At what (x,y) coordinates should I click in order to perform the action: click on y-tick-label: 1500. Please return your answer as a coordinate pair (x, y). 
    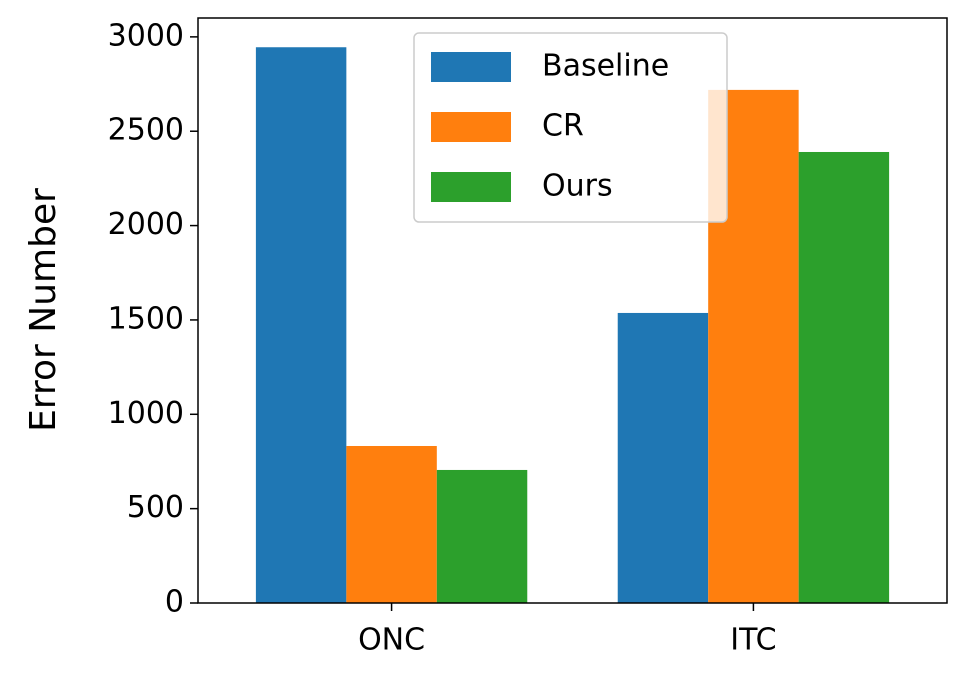
    Looking at the image, I should click on (146, 318).